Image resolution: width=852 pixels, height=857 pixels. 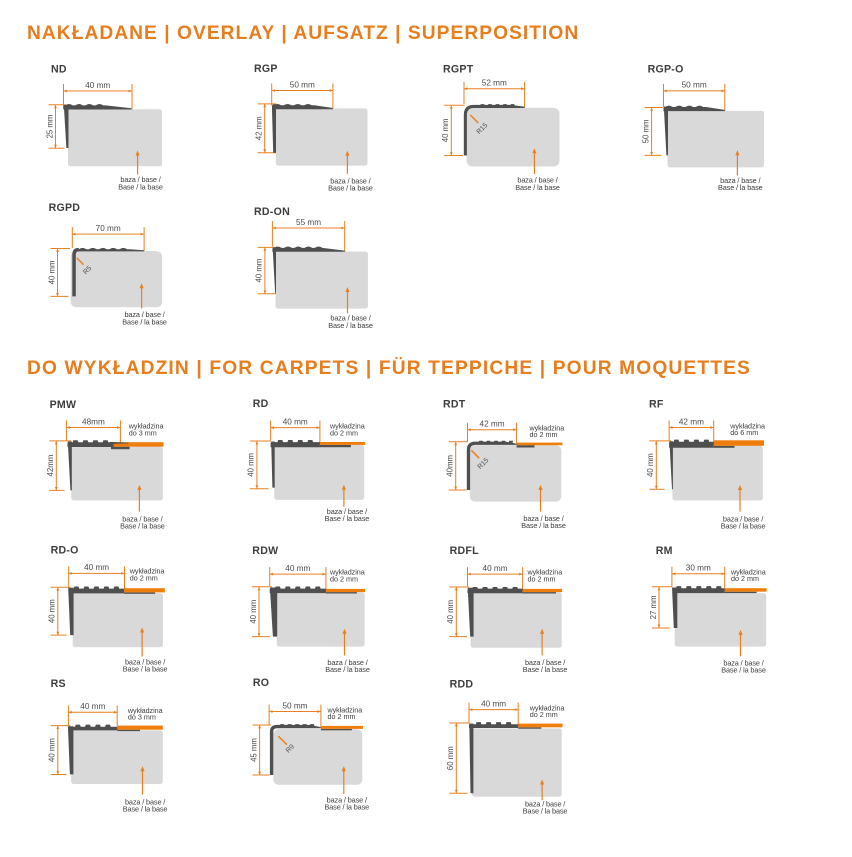 I want to click on svg-text: R9, so click(x=290, y=748).